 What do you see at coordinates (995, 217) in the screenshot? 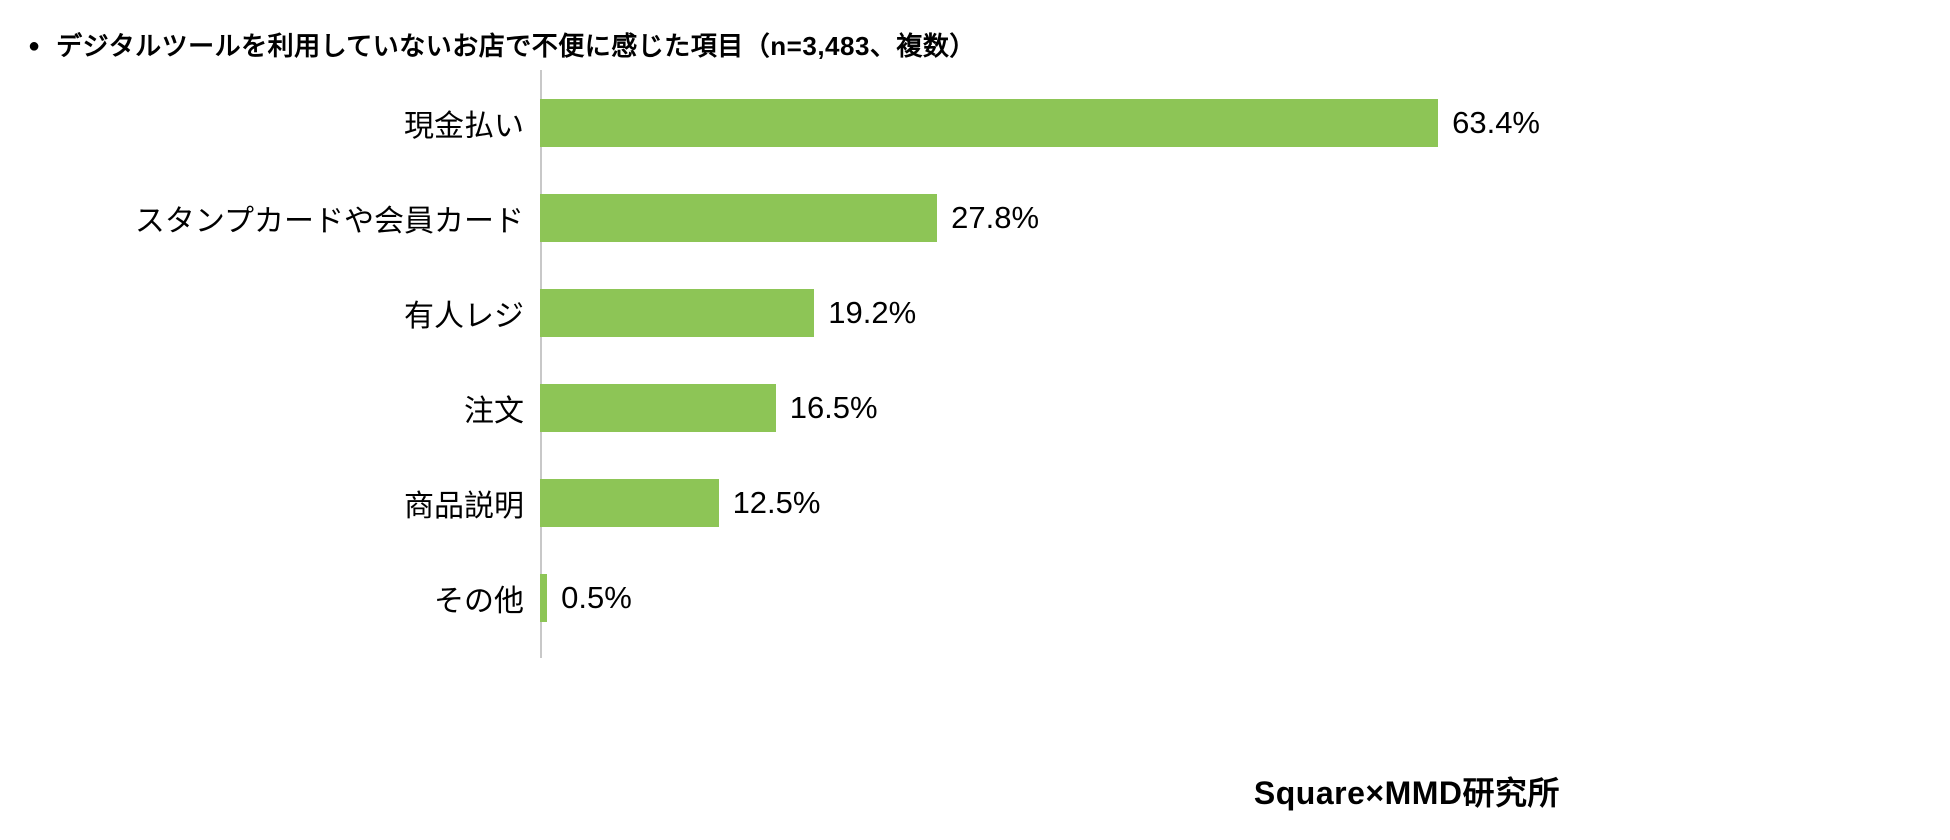
I see `value-label: 27.8%` at bounding box center [995, 217].